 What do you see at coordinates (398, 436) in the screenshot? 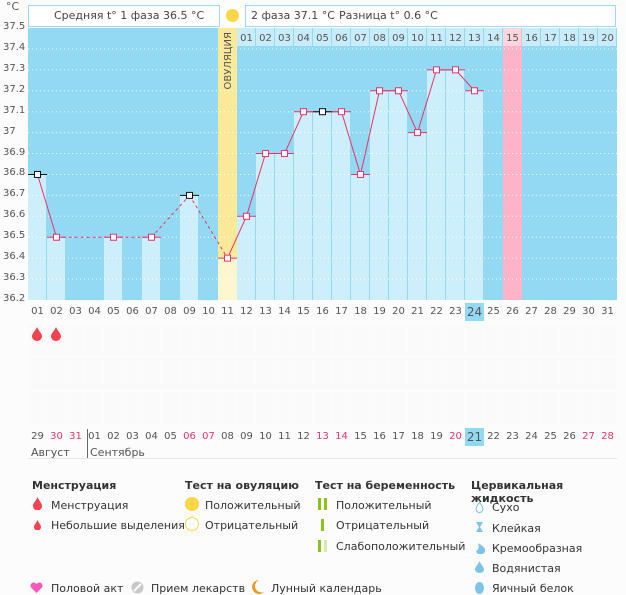
I see `calendar-date: 17` at bounding box center [398, 436].